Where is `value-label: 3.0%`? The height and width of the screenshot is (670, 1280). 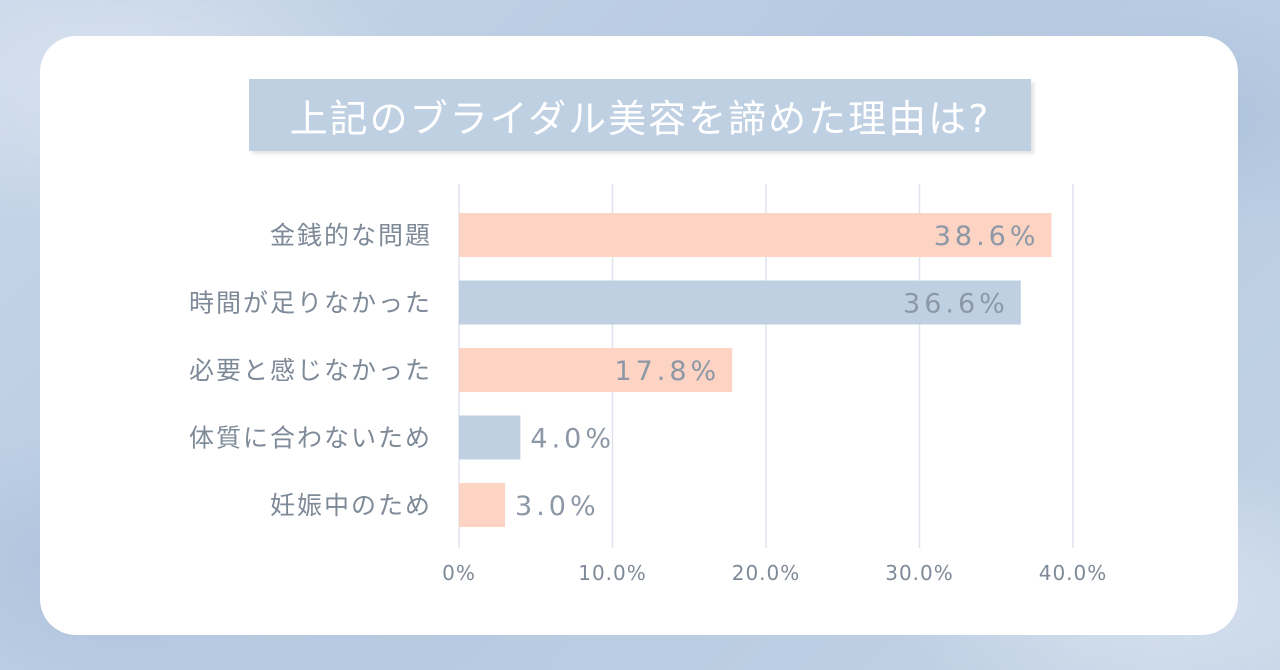 value-label: 3.0% is located at coordinates (557, 506).